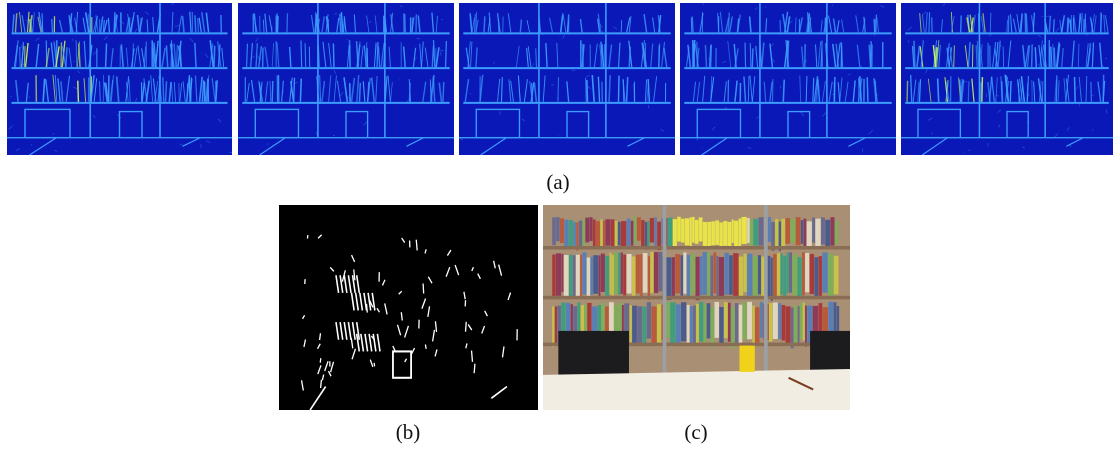  Describe the element at coordinates (558, 182) in the screenshot. I see `caption-a: (a)` at that location.